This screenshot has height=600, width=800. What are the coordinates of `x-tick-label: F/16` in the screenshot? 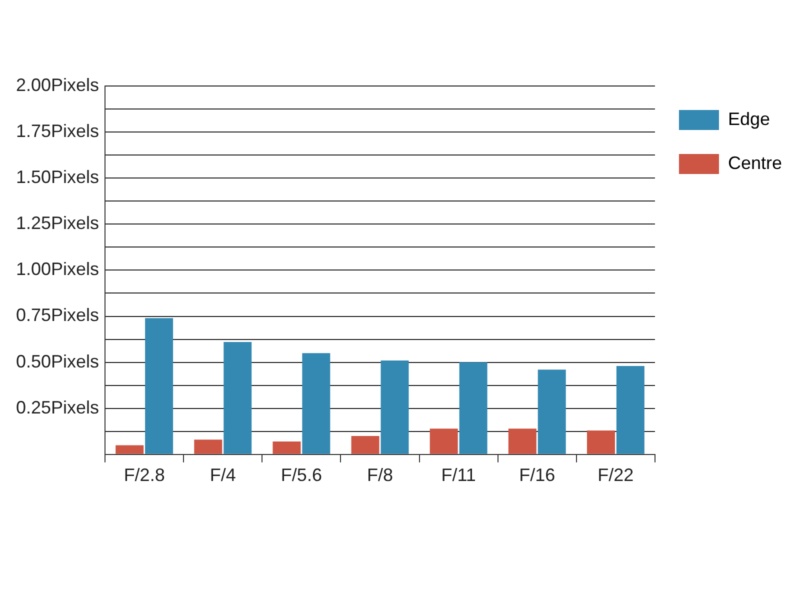 It's located at (537, 475).